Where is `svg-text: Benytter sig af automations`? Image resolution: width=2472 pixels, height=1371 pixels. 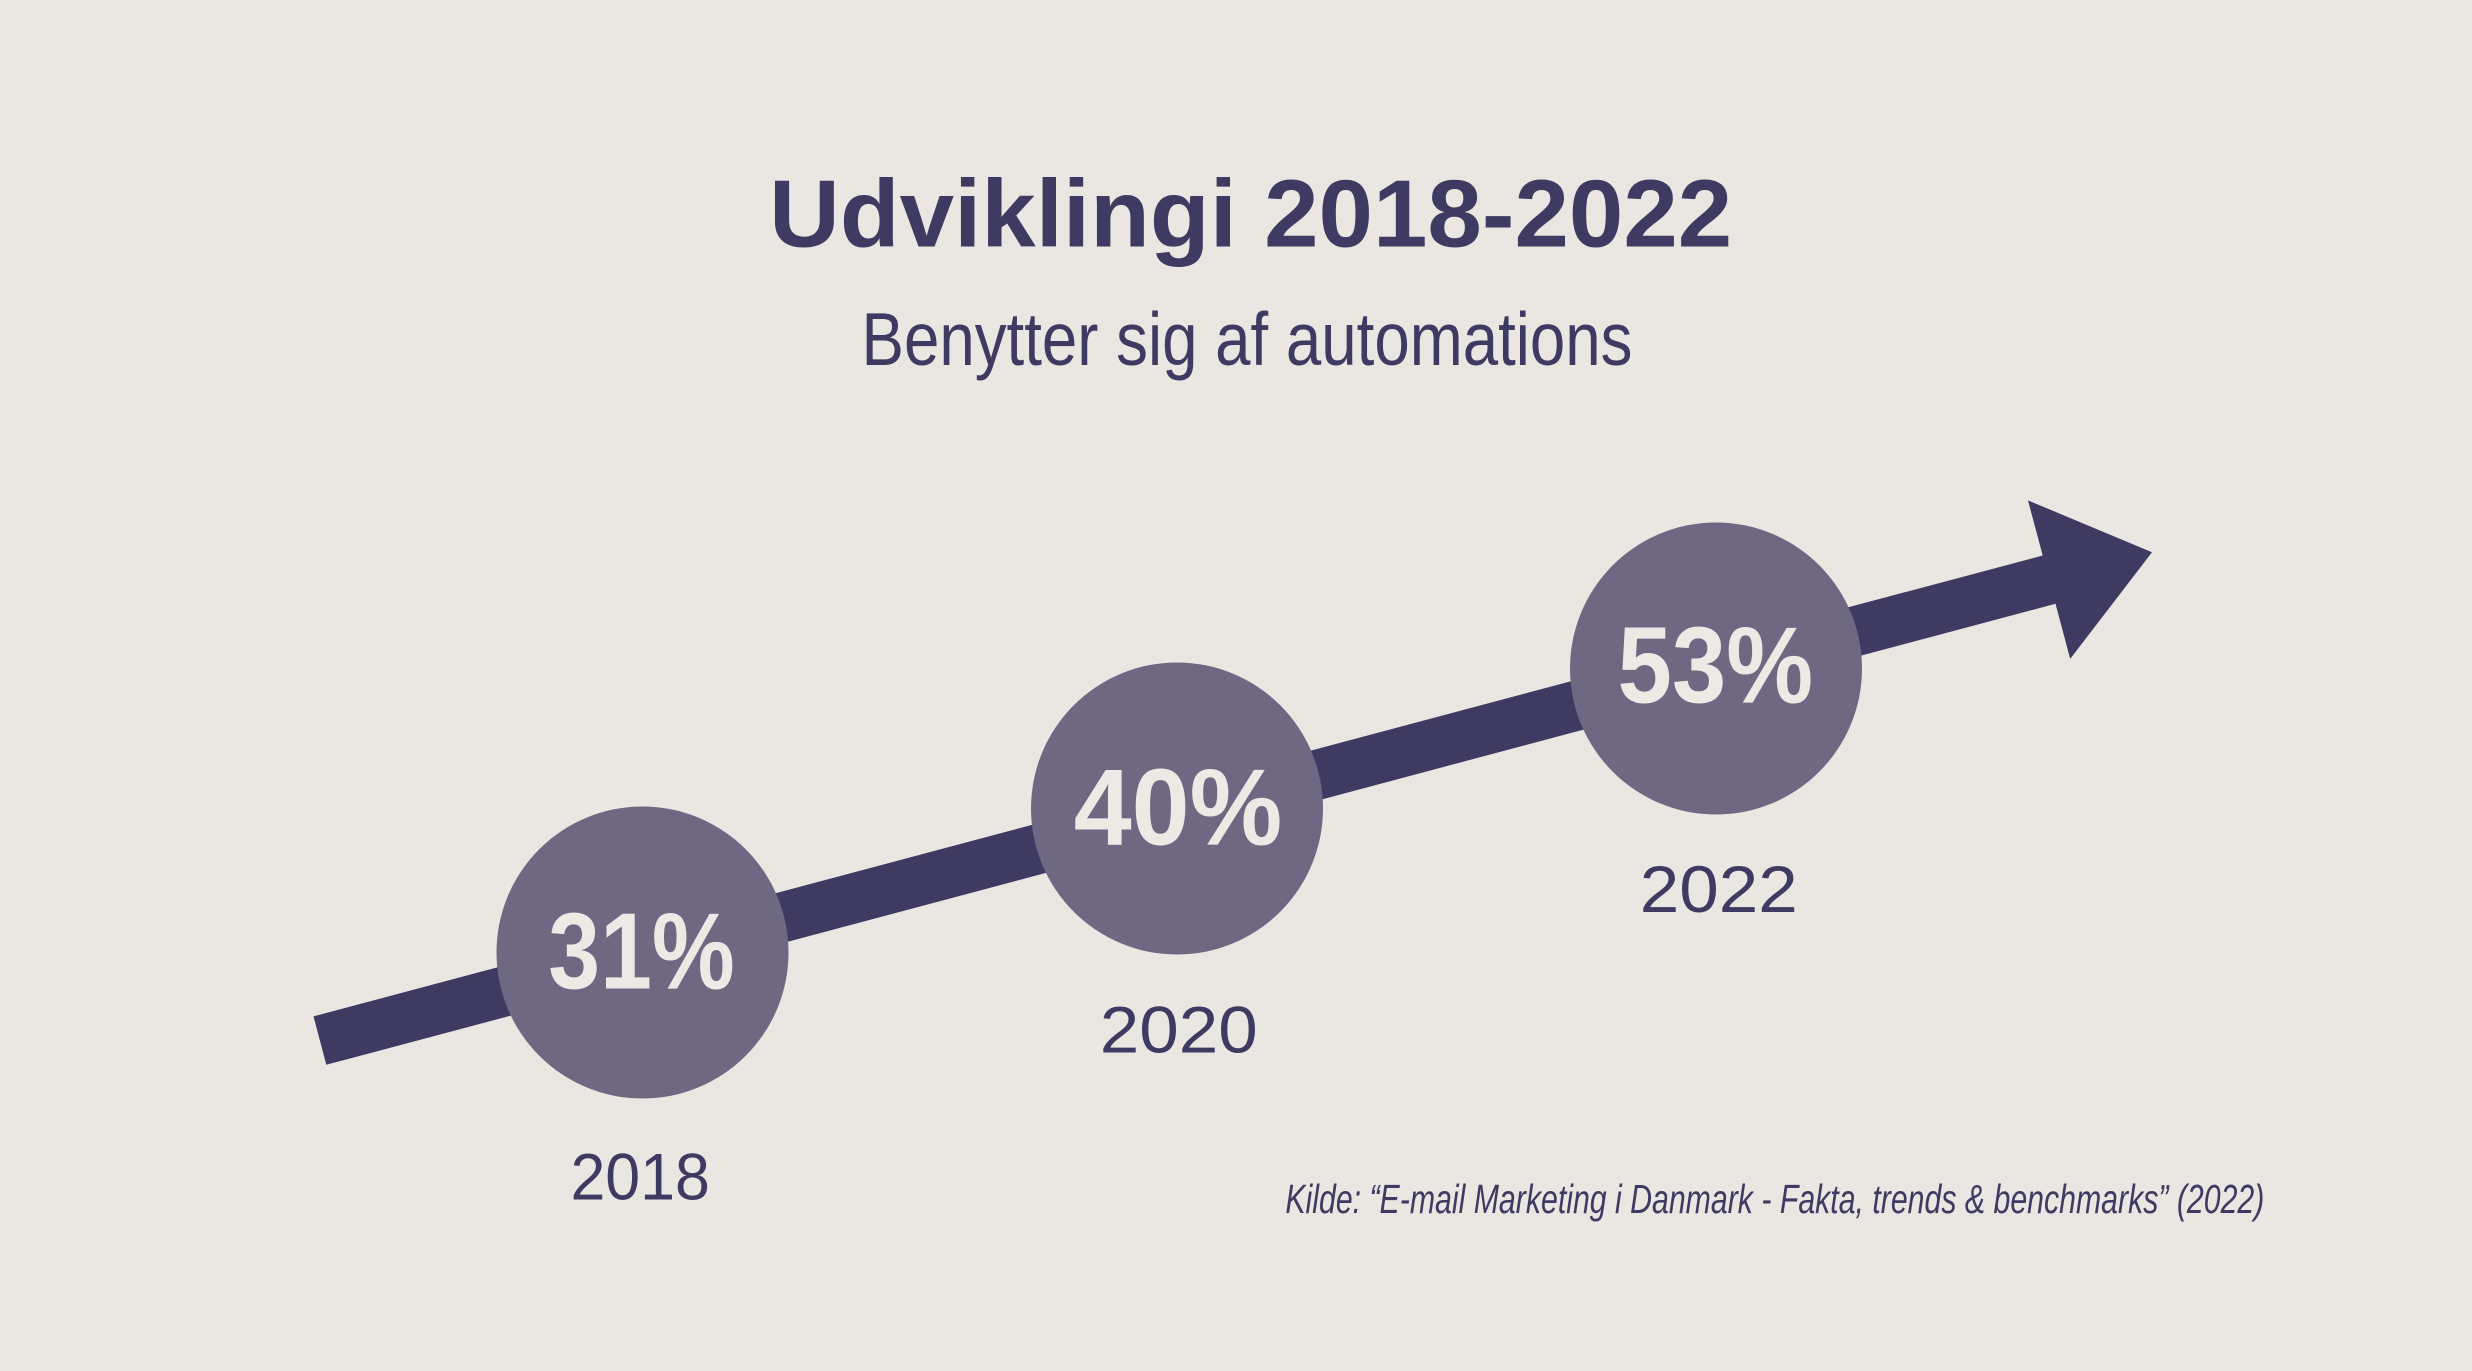 svg-text: Benytter sig af automations is located at coordinates (1247, 339).